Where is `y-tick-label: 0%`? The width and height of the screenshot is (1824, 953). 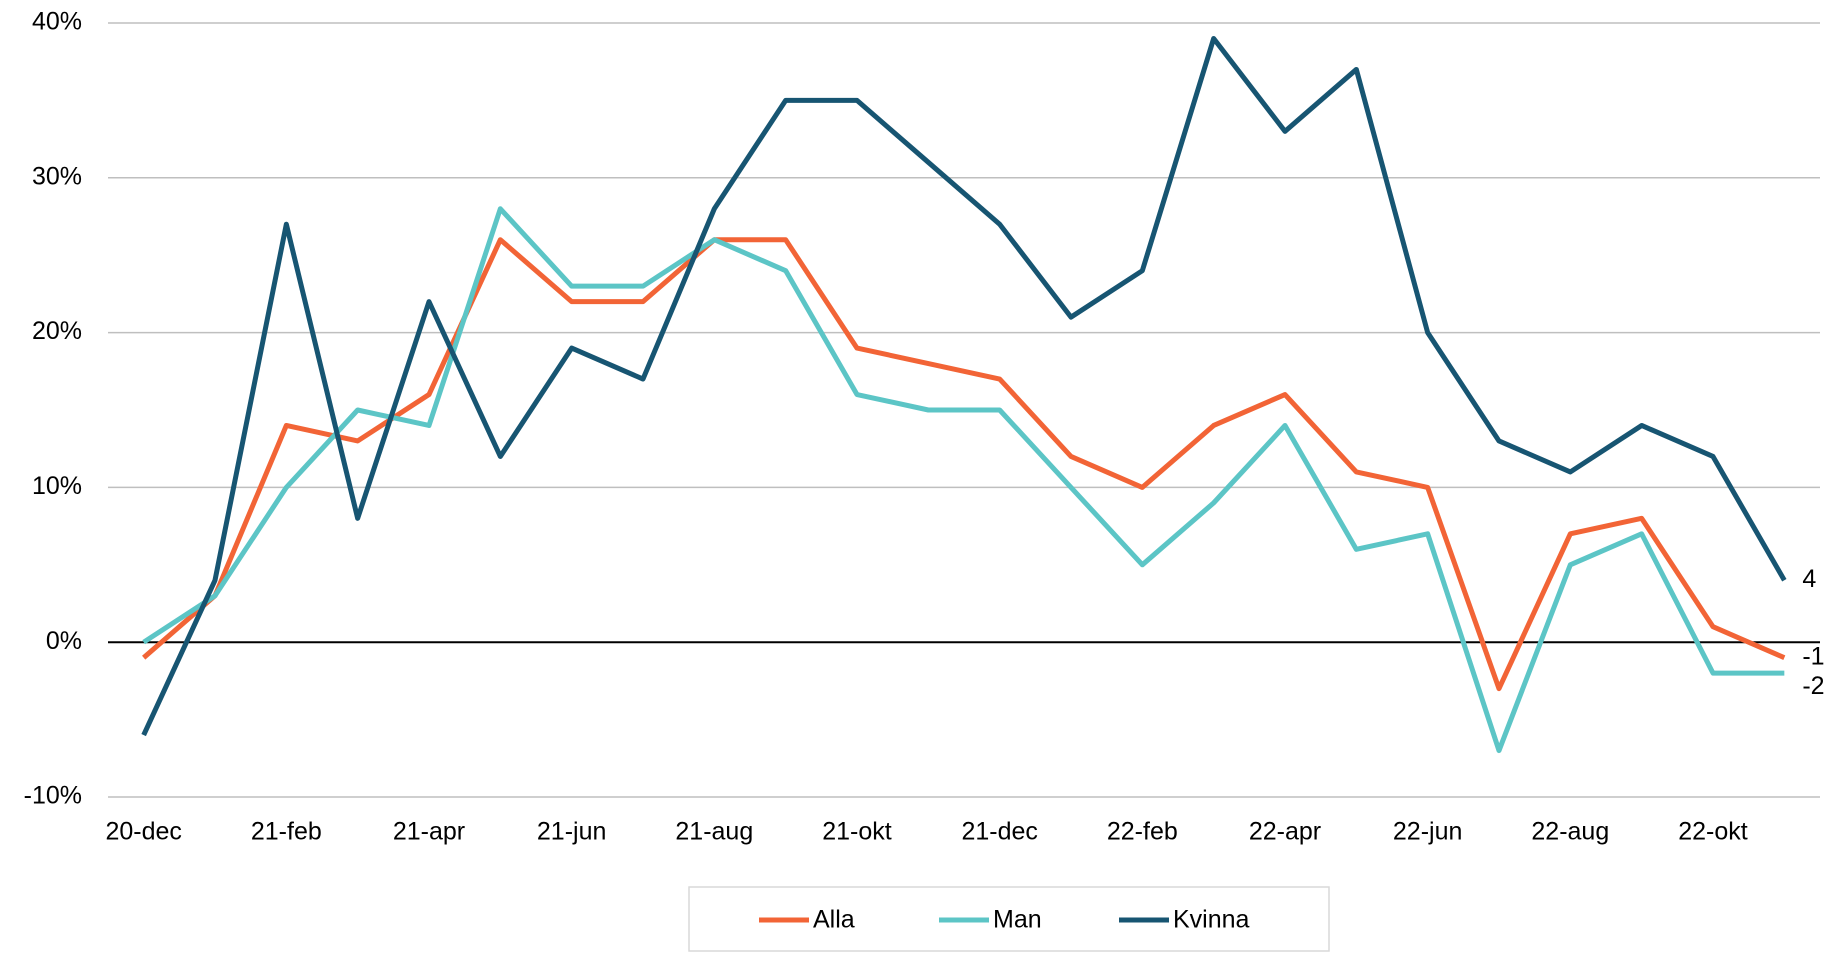 y-tick-label: 0% is located at coordinates (64, 641).